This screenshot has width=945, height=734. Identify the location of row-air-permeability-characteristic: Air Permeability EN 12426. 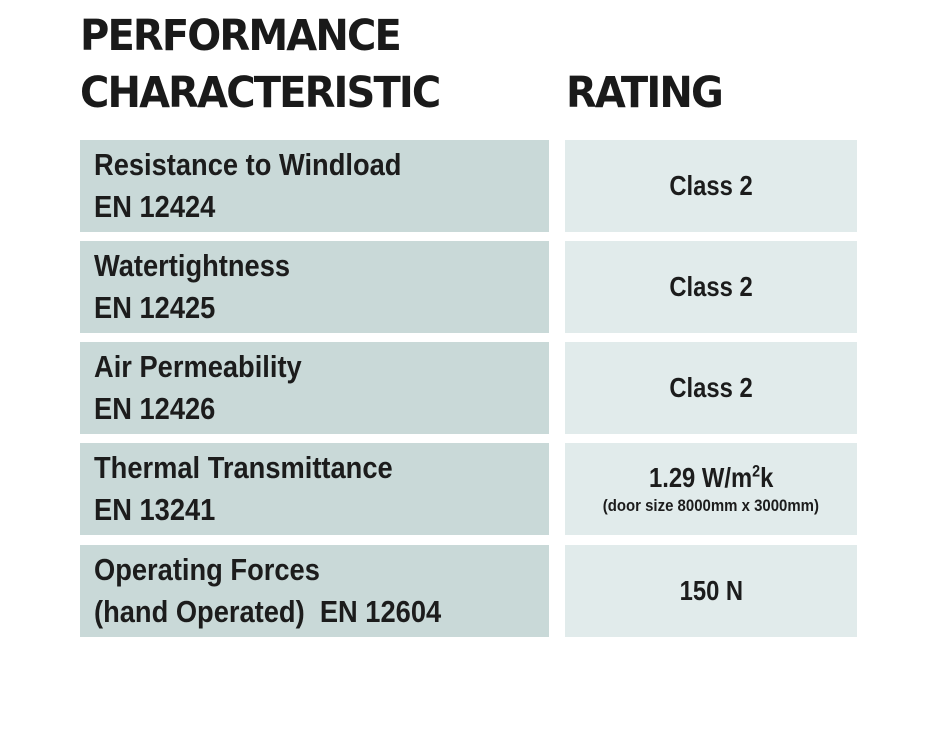
(314, 388).